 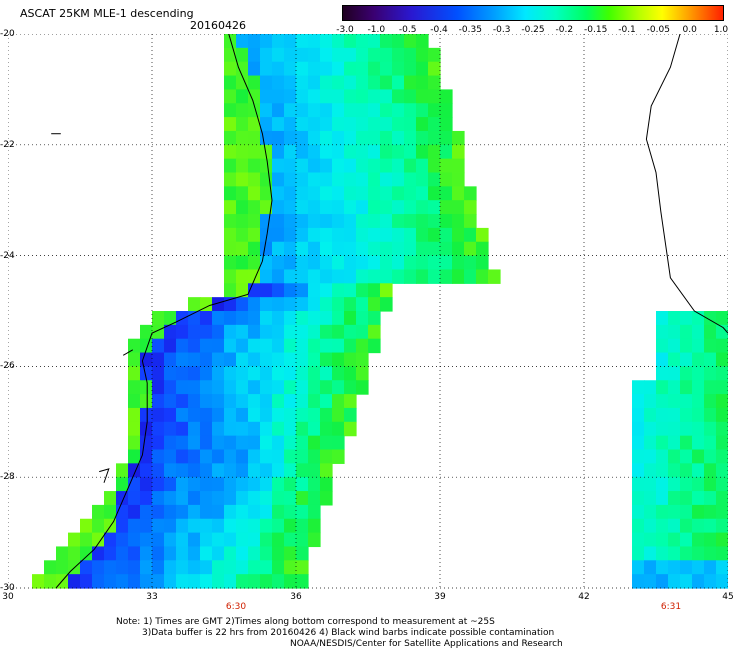 What do you see at coordinates (152, 597) in the screenshot?
I see `longitude-label: 33` at bounding box center [152, 597].